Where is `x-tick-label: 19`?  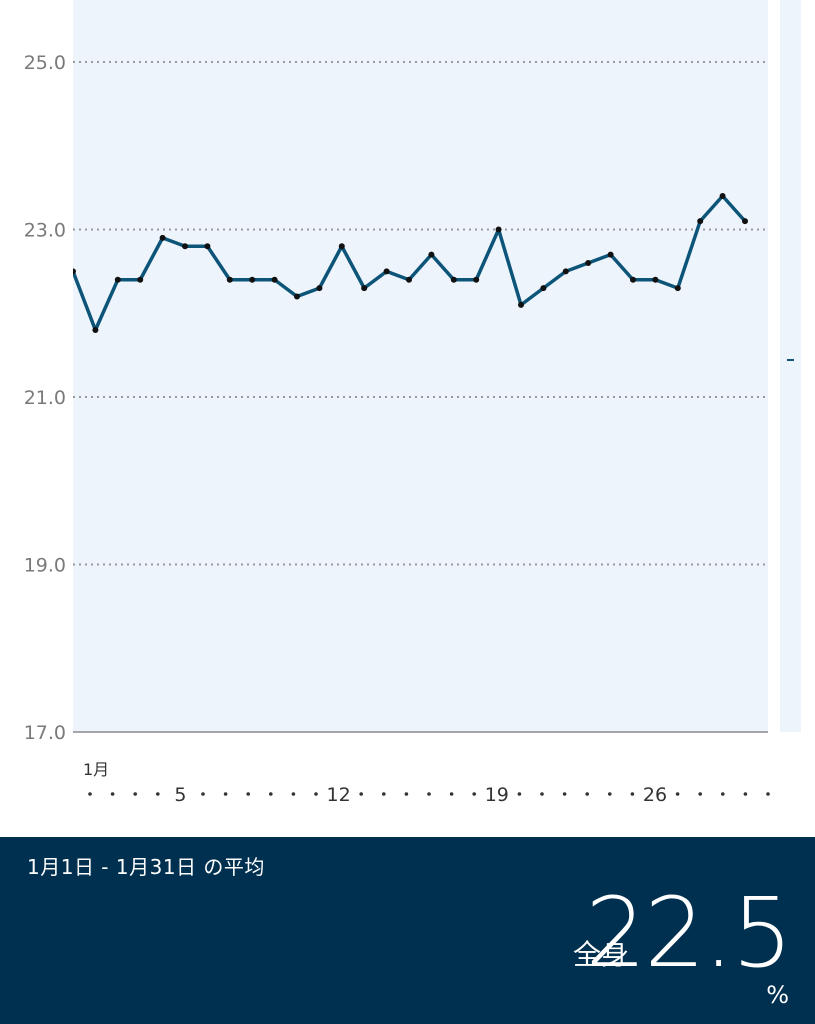
x-tick-label: 19 is located at coordinates (497, 795).